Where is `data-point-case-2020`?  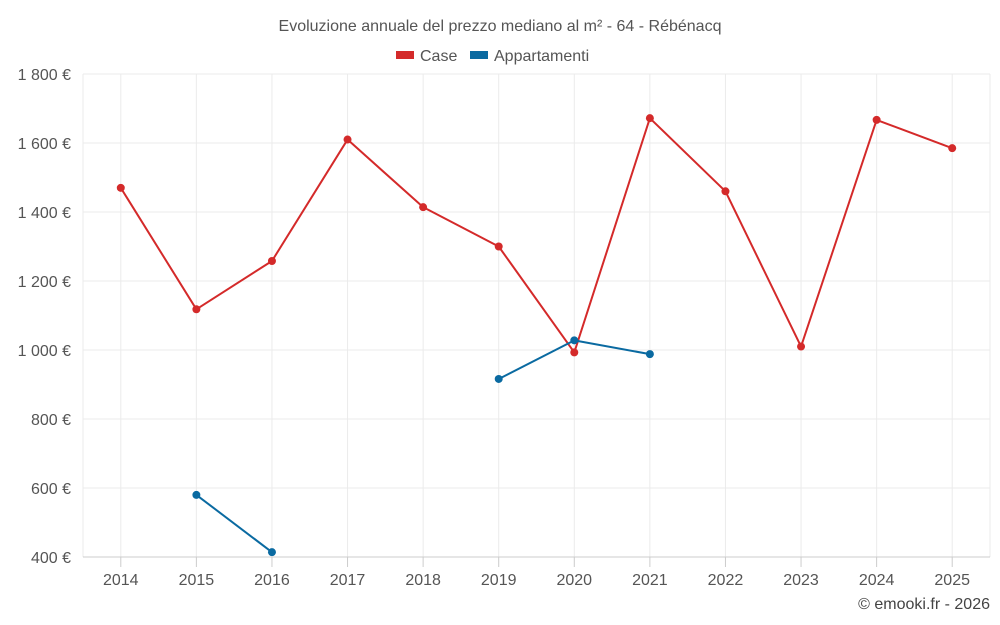
data-point-case-2020 is located at coordinates (574, 352).